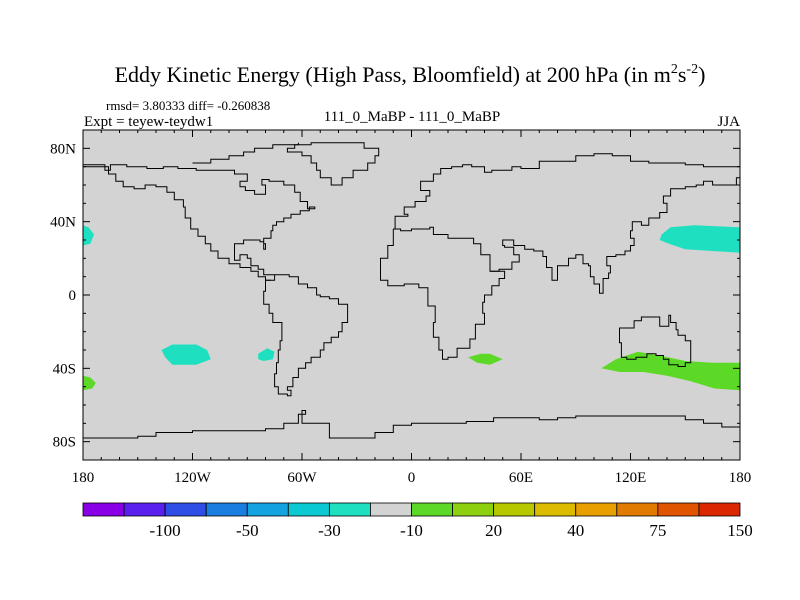  I want to click on colorbar-label: 150, so click(740, 530).